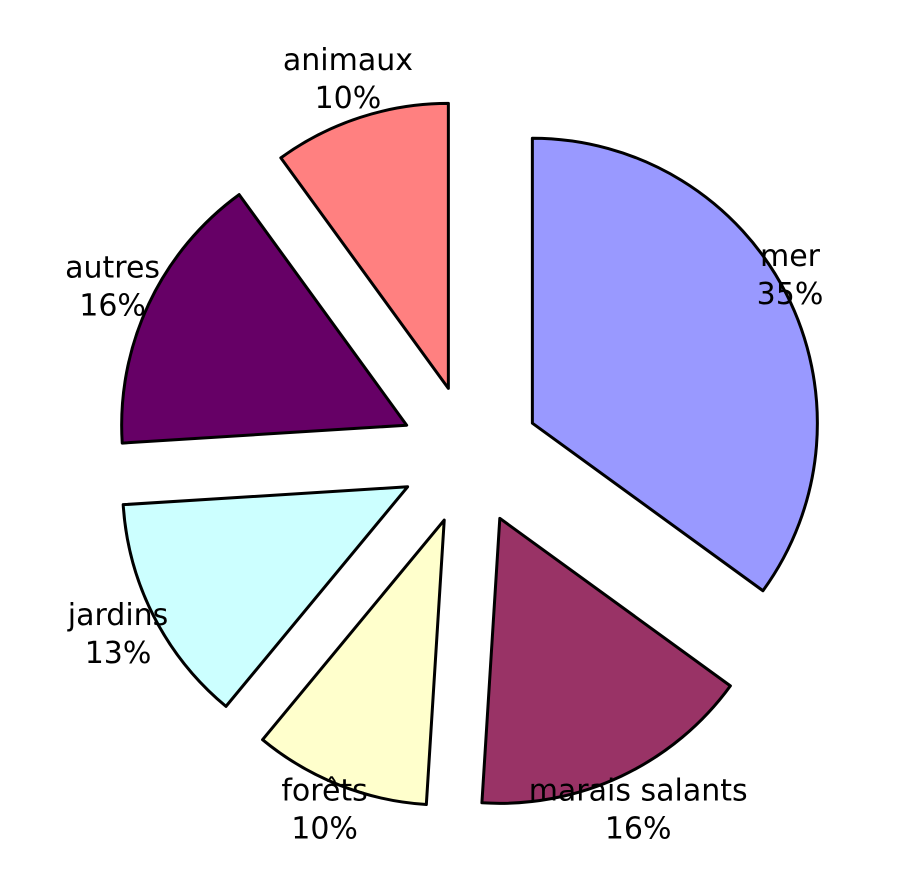 This screenshot has height=870, width=898. I want to click on slice-value: 35%, so click(790, 294).